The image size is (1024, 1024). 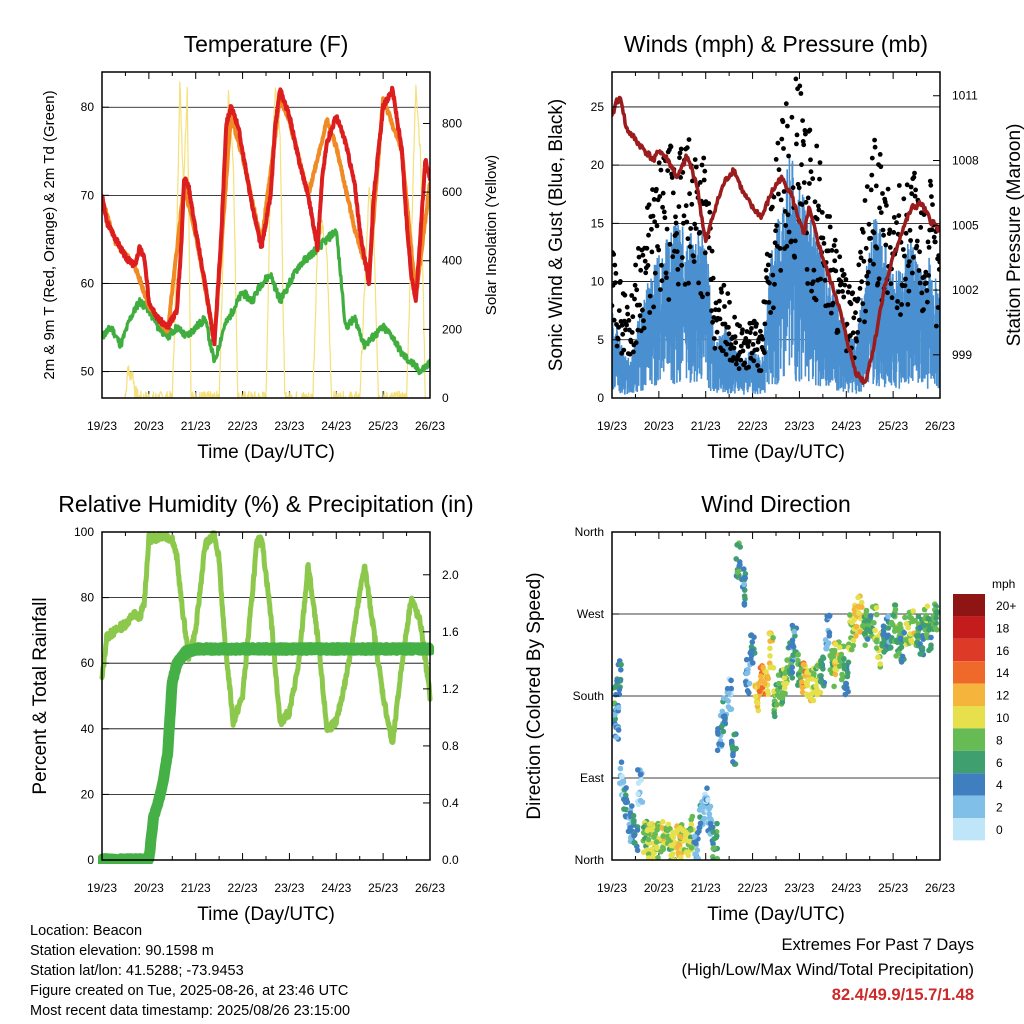 I want to click on temp-ylabel: 2m & 9m T (Red, Orange) & 2m Td (Green), so click(x=49, y=234).